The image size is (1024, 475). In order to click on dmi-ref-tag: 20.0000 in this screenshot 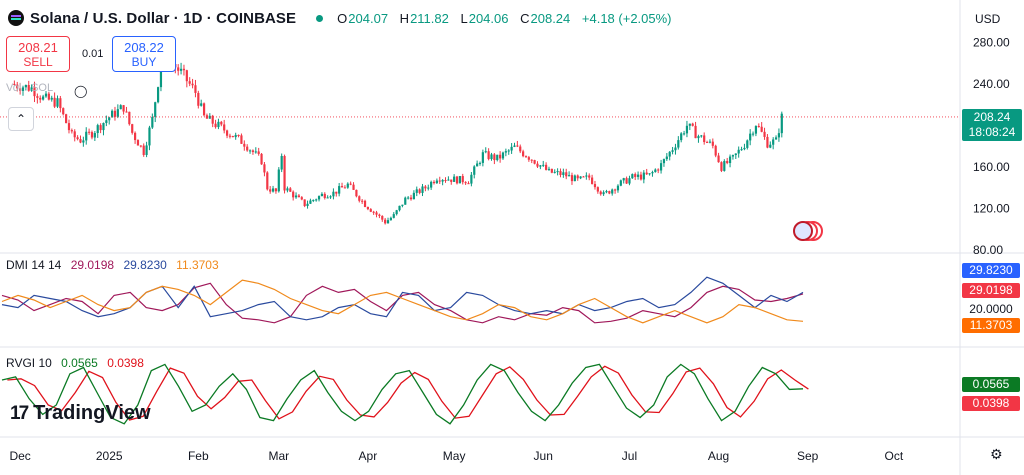, I will do `click(991, 309)`.